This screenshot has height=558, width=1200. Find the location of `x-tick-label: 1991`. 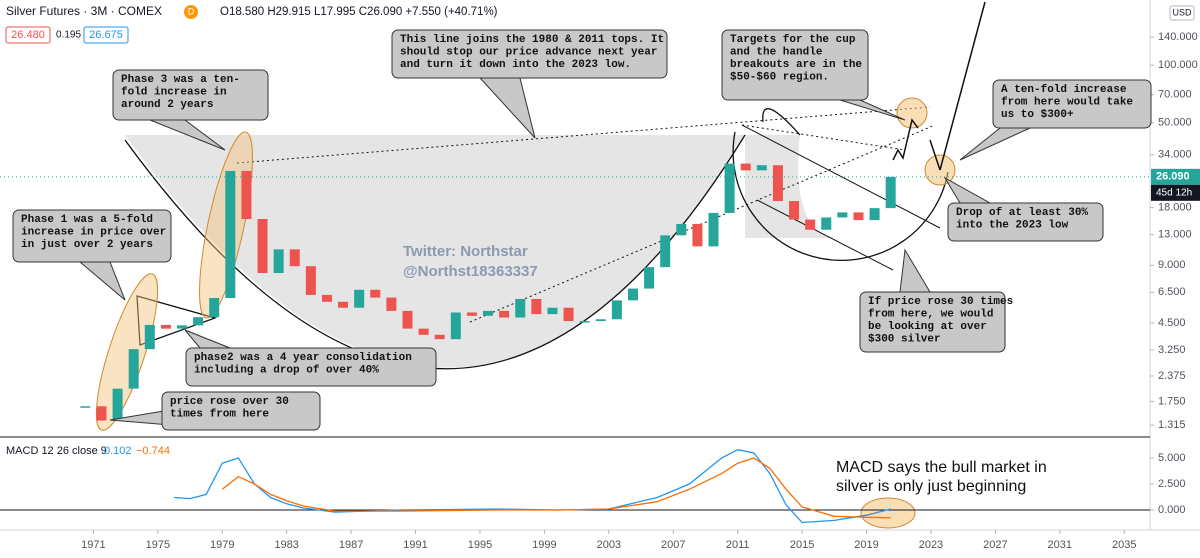

x-tick-label: 1991 is located at coordinates (415, 545).